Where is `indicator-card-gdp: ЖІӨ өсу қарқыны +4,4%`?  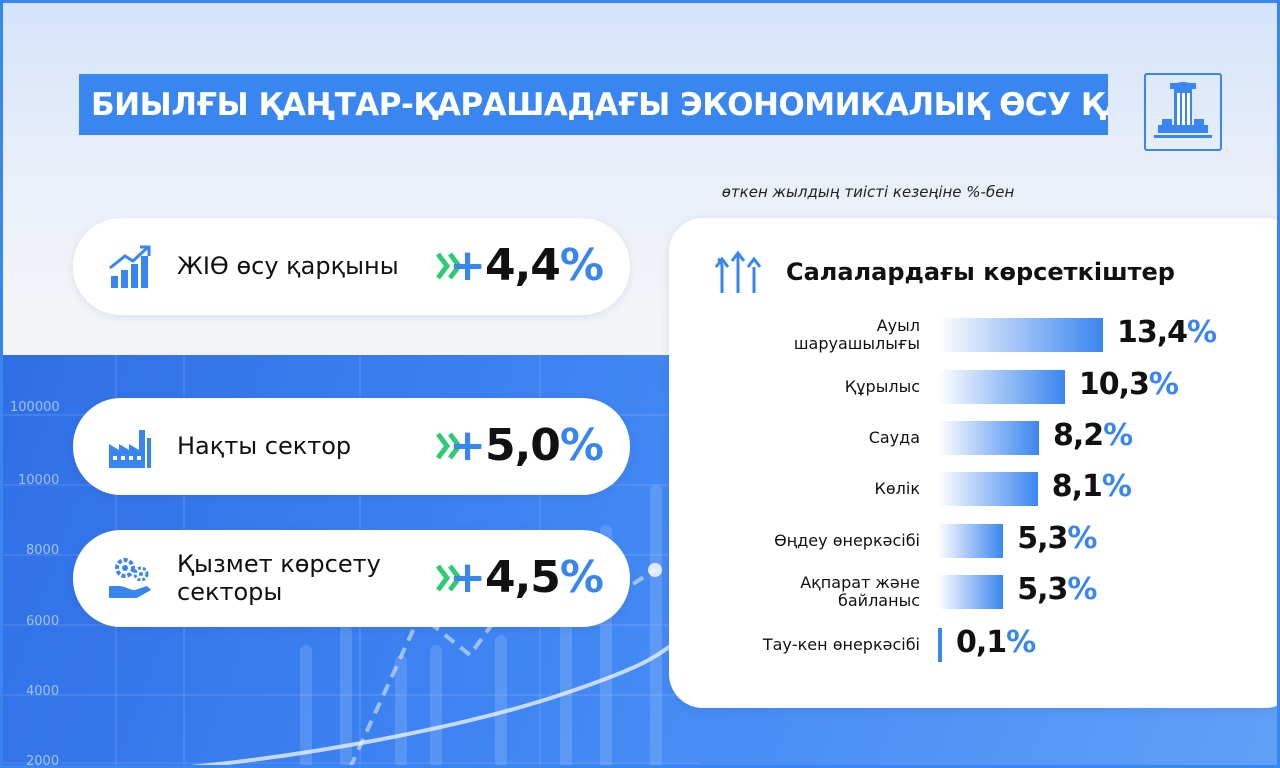
indicator-card-gdp: ЖІӨ өсу қарқыны +4,4% is located at coordinates (351, 266).